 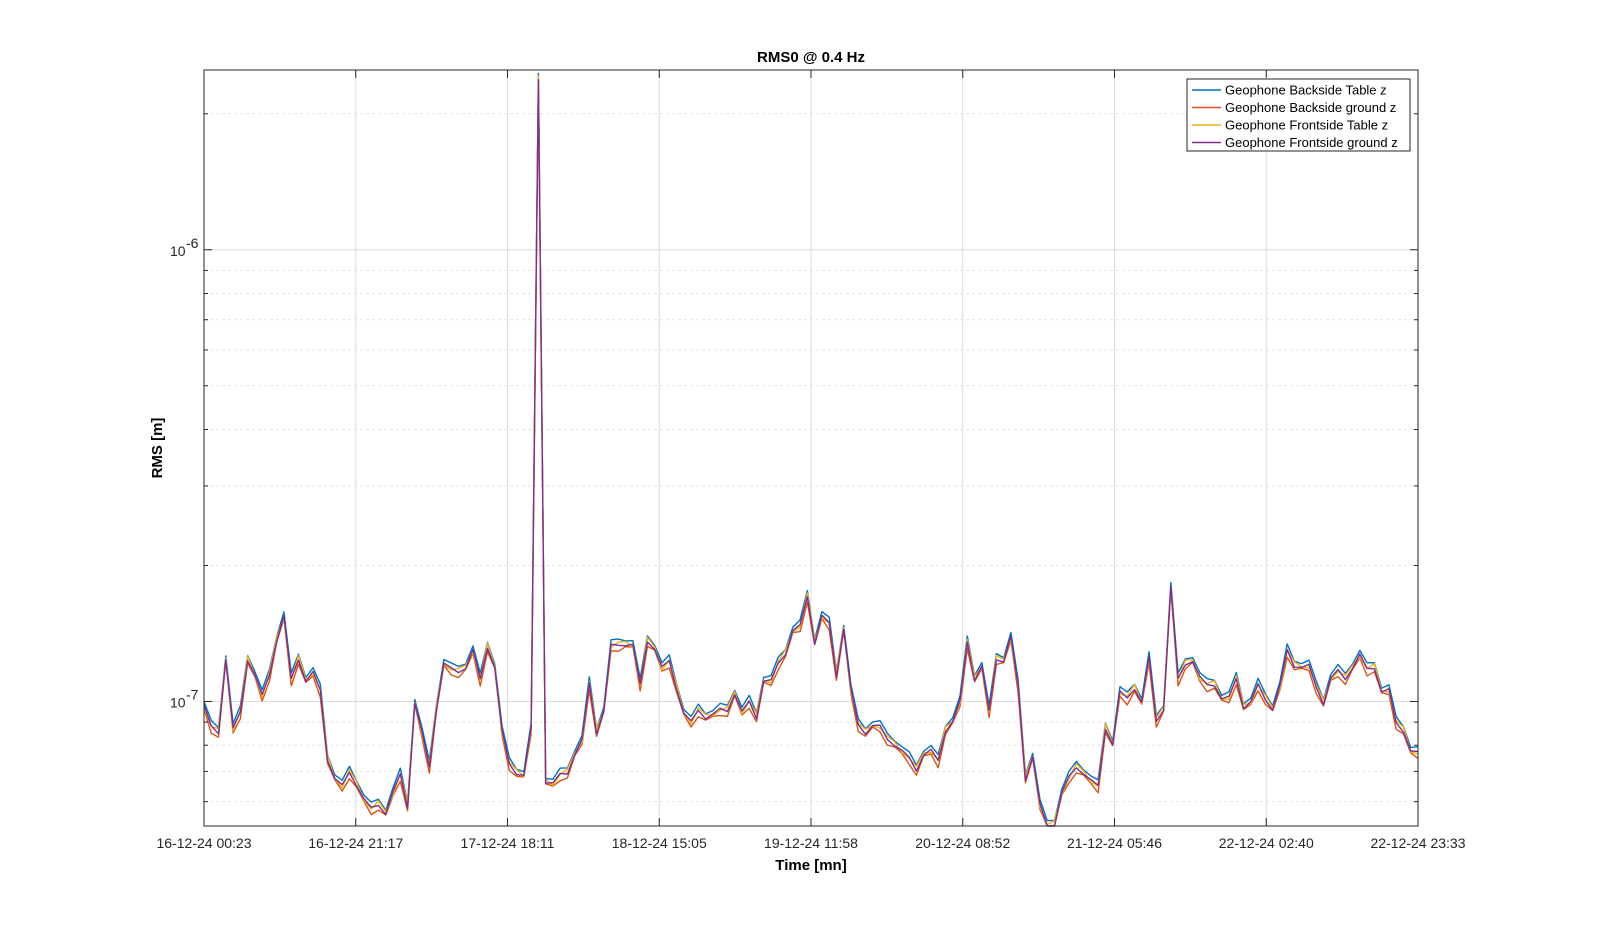 I want to click on x-tick-label: 22-12-24 23:33, so click(x=1418, y=843).